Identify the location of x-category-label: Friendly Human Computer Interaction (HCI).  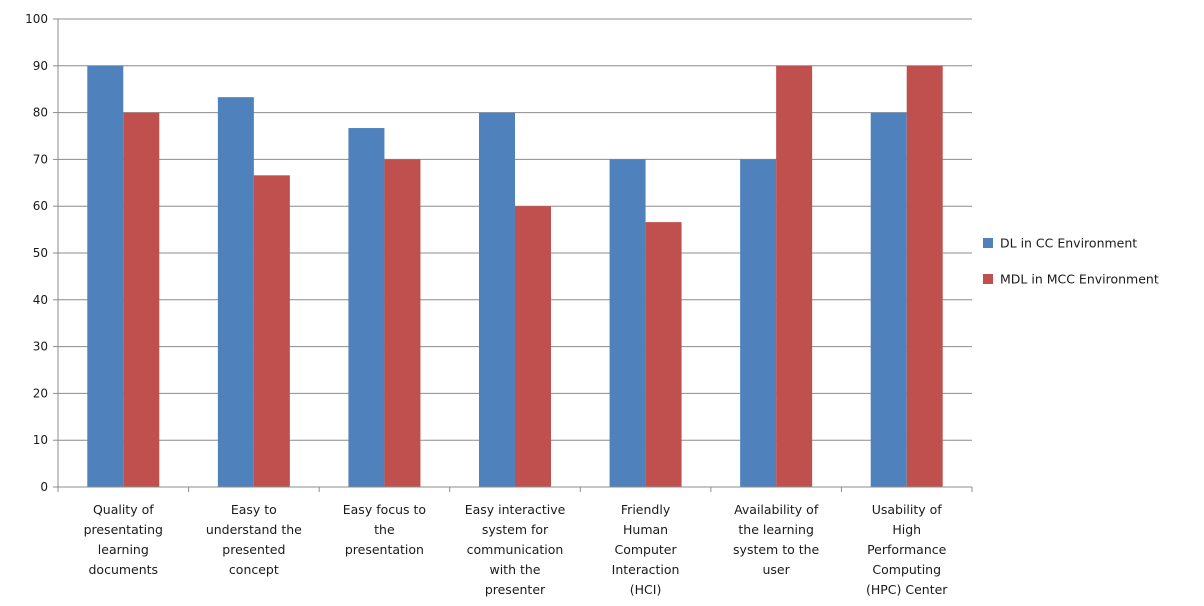
(646, 549).